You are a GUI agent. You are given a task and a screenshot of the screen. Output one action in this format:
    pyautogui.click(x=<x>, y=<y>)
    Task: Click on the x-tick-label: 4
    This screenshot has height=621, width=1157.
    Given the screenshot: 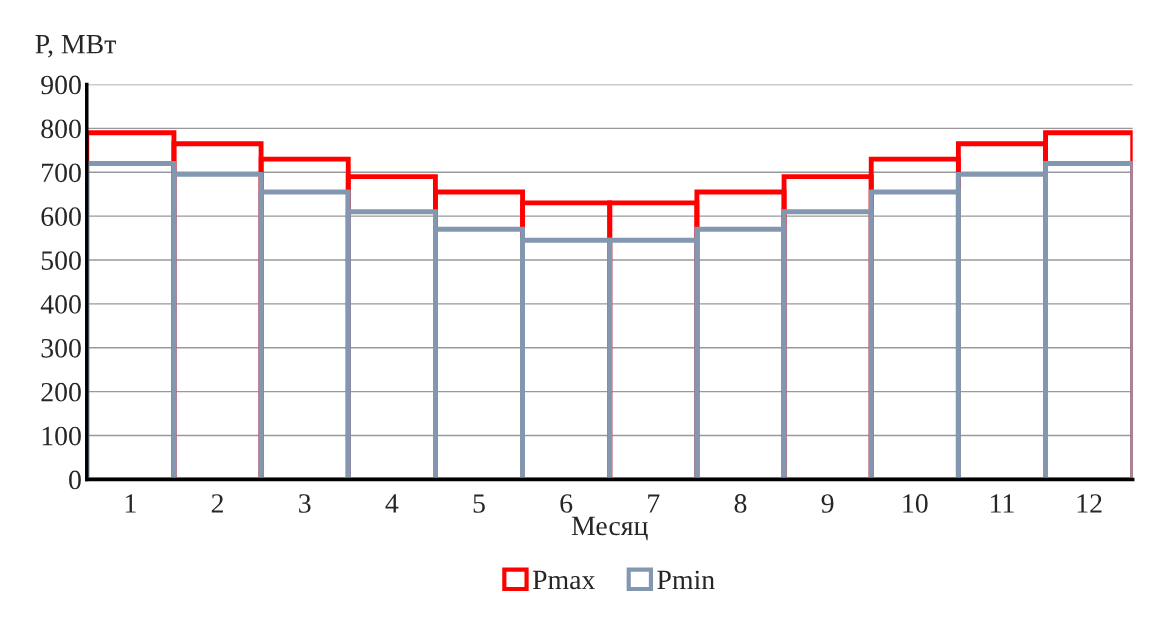 What is the action you would take?
    pyautogui.click(x=392, y=503)
    